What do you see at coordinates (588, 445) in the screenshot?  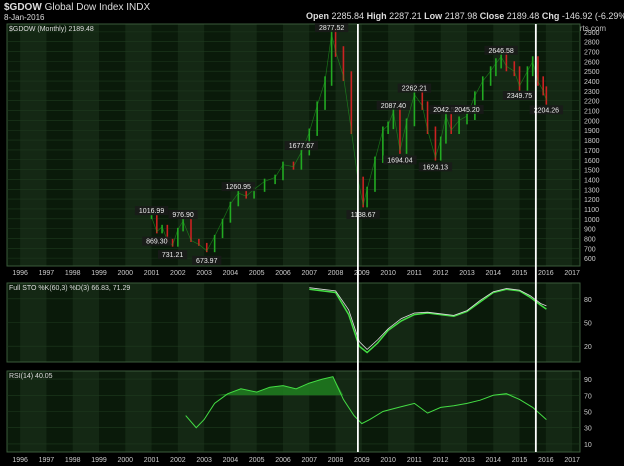 I see `rsi-y-tick-label: 10` at bounding box center [588, 445].